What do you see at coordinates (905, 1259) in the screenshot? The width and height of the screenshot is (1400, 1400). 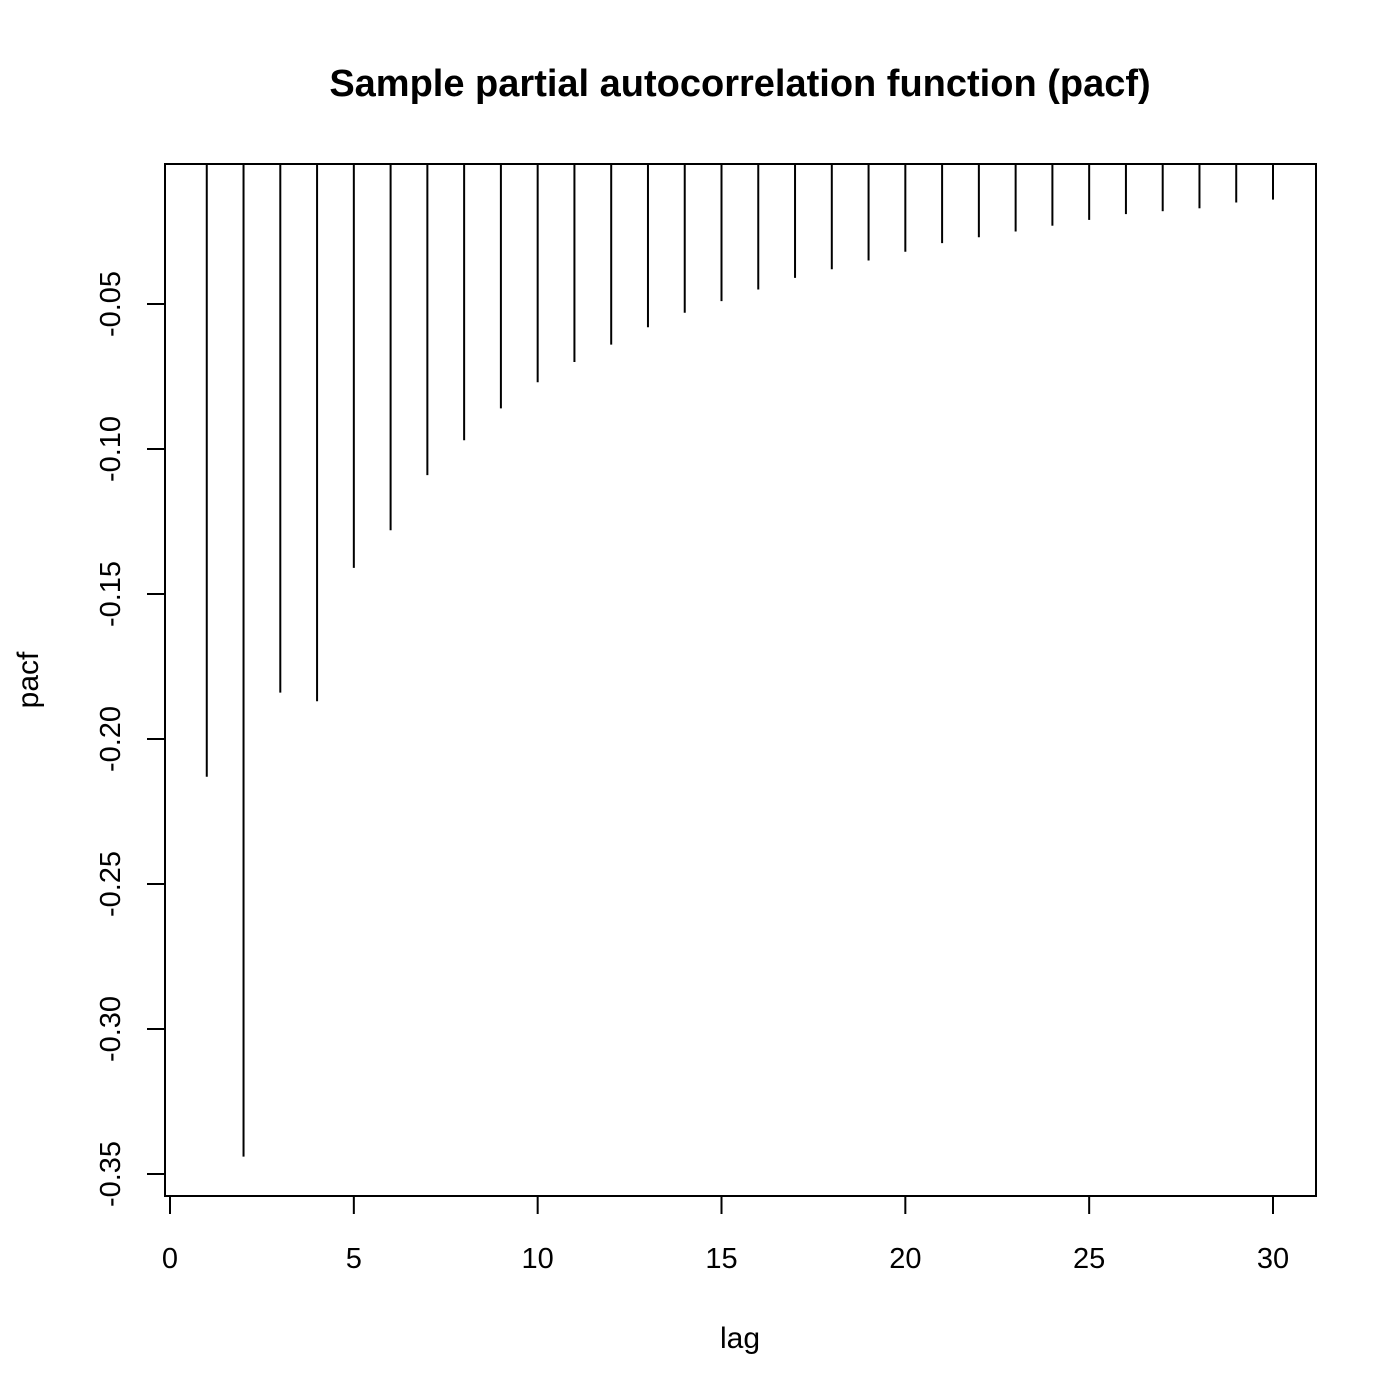 I see `x-tick-label-20: 20` at bounding box center [905, 1259].